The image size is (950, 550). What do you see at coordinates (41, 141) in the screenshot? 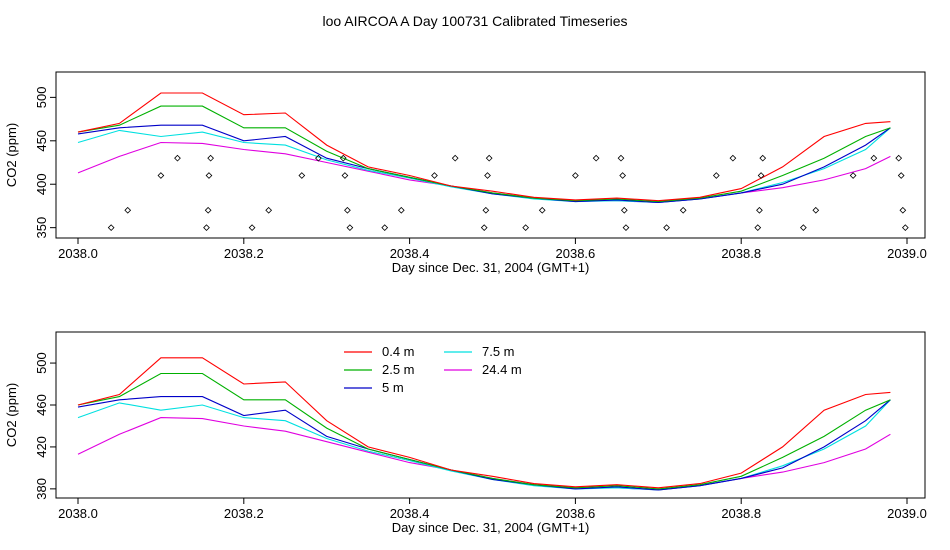
I see `y-tick-label: 450` at bounding box center [41, 141].